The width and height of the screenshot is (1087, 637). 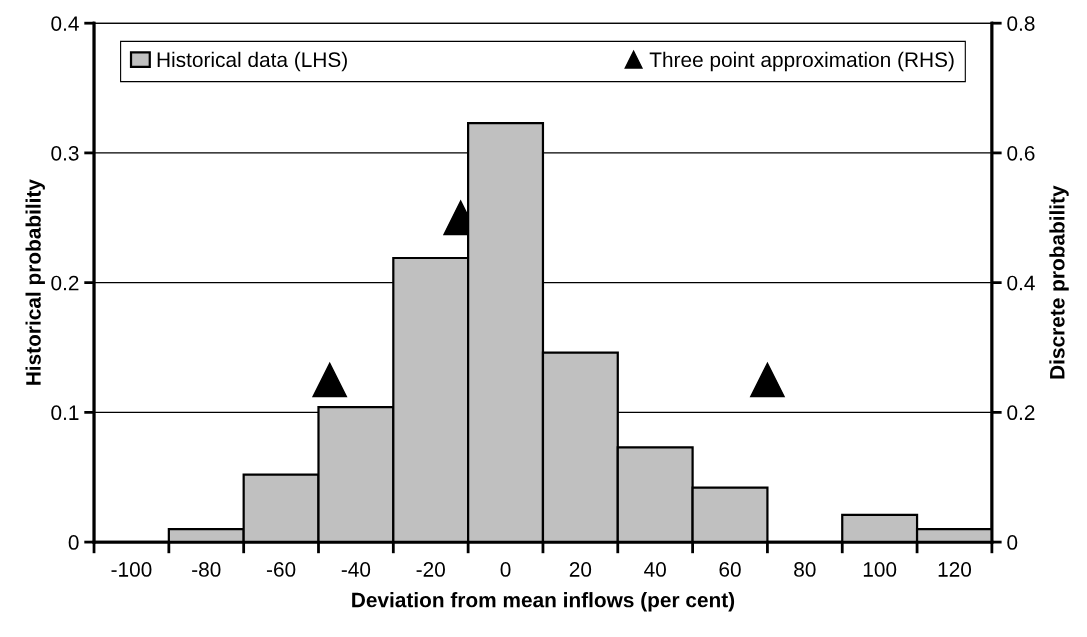 I want to click on y2-tick-label: 0.4, so click(x=1021, y=283).